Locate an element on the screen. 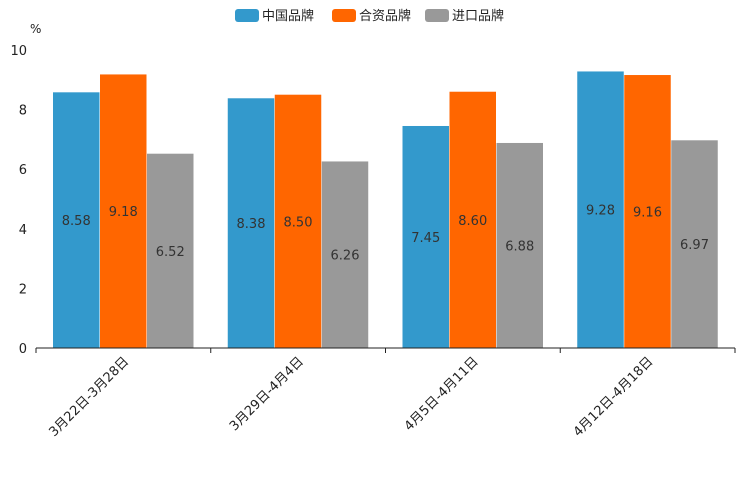 The height and width of the screenshot is (500, 744). data-label: 8.58 is located at coordinates (76, 221).